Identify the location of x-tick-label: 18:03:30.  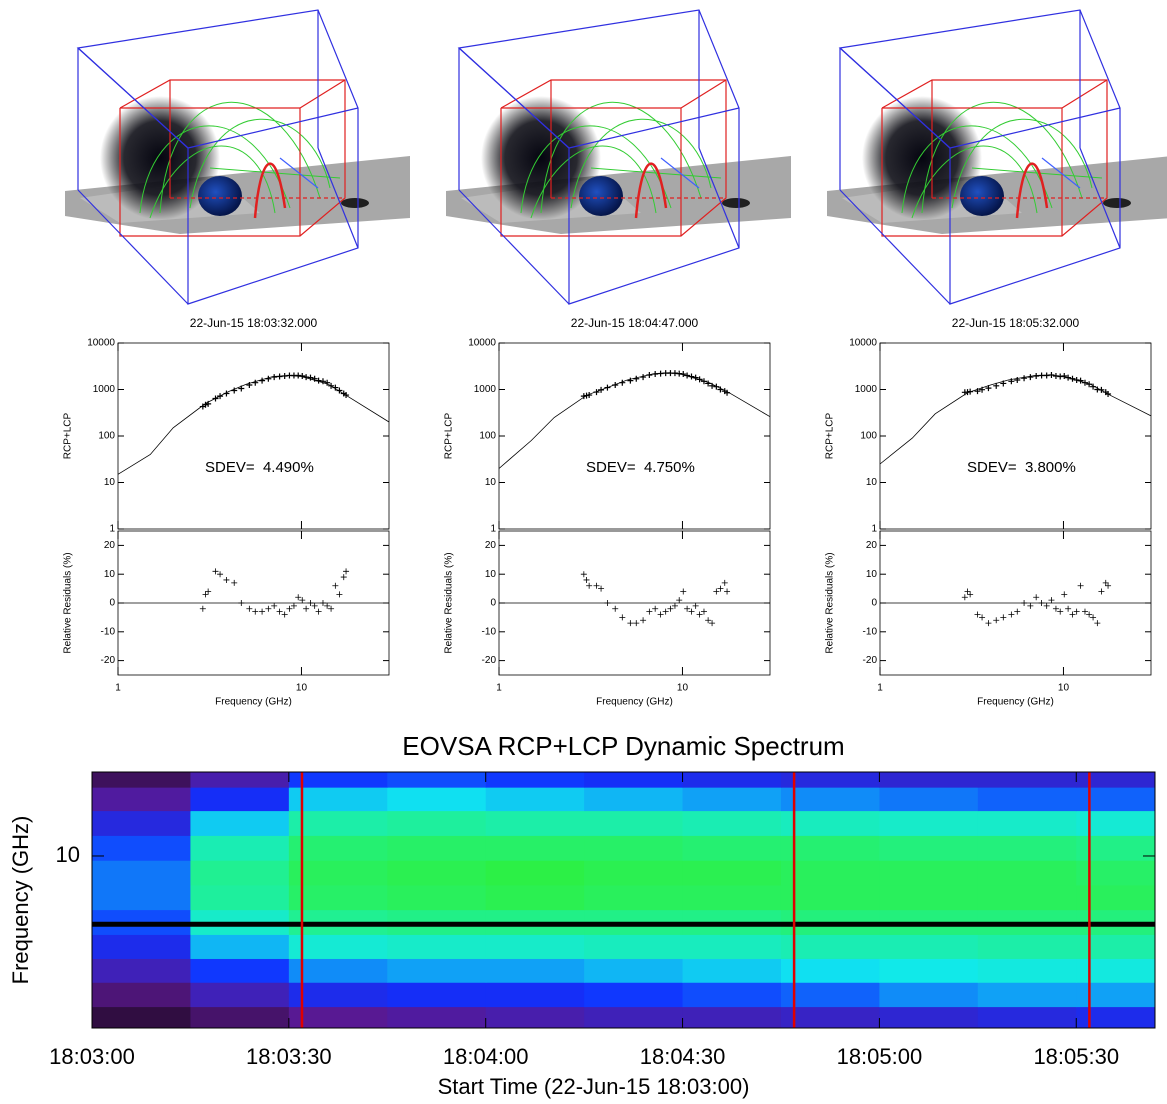
(289, 1056).